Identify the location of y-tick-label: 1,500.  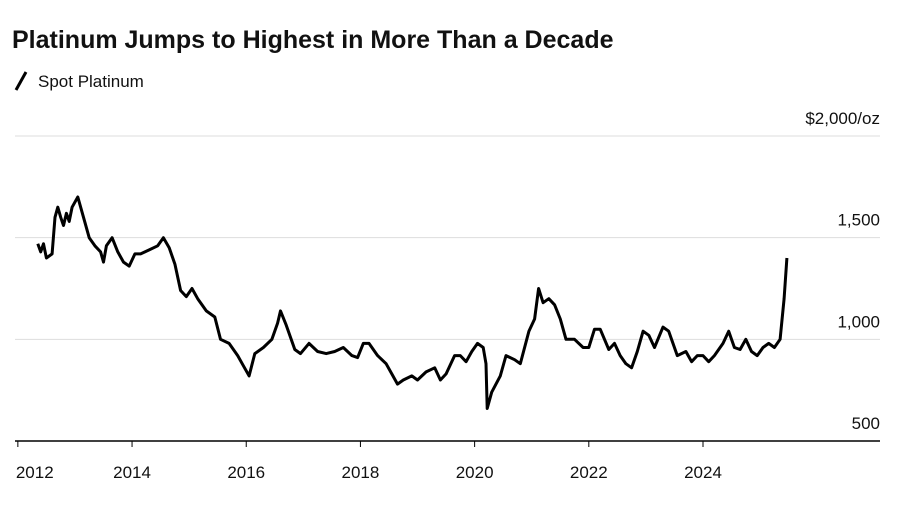
(858, 220).